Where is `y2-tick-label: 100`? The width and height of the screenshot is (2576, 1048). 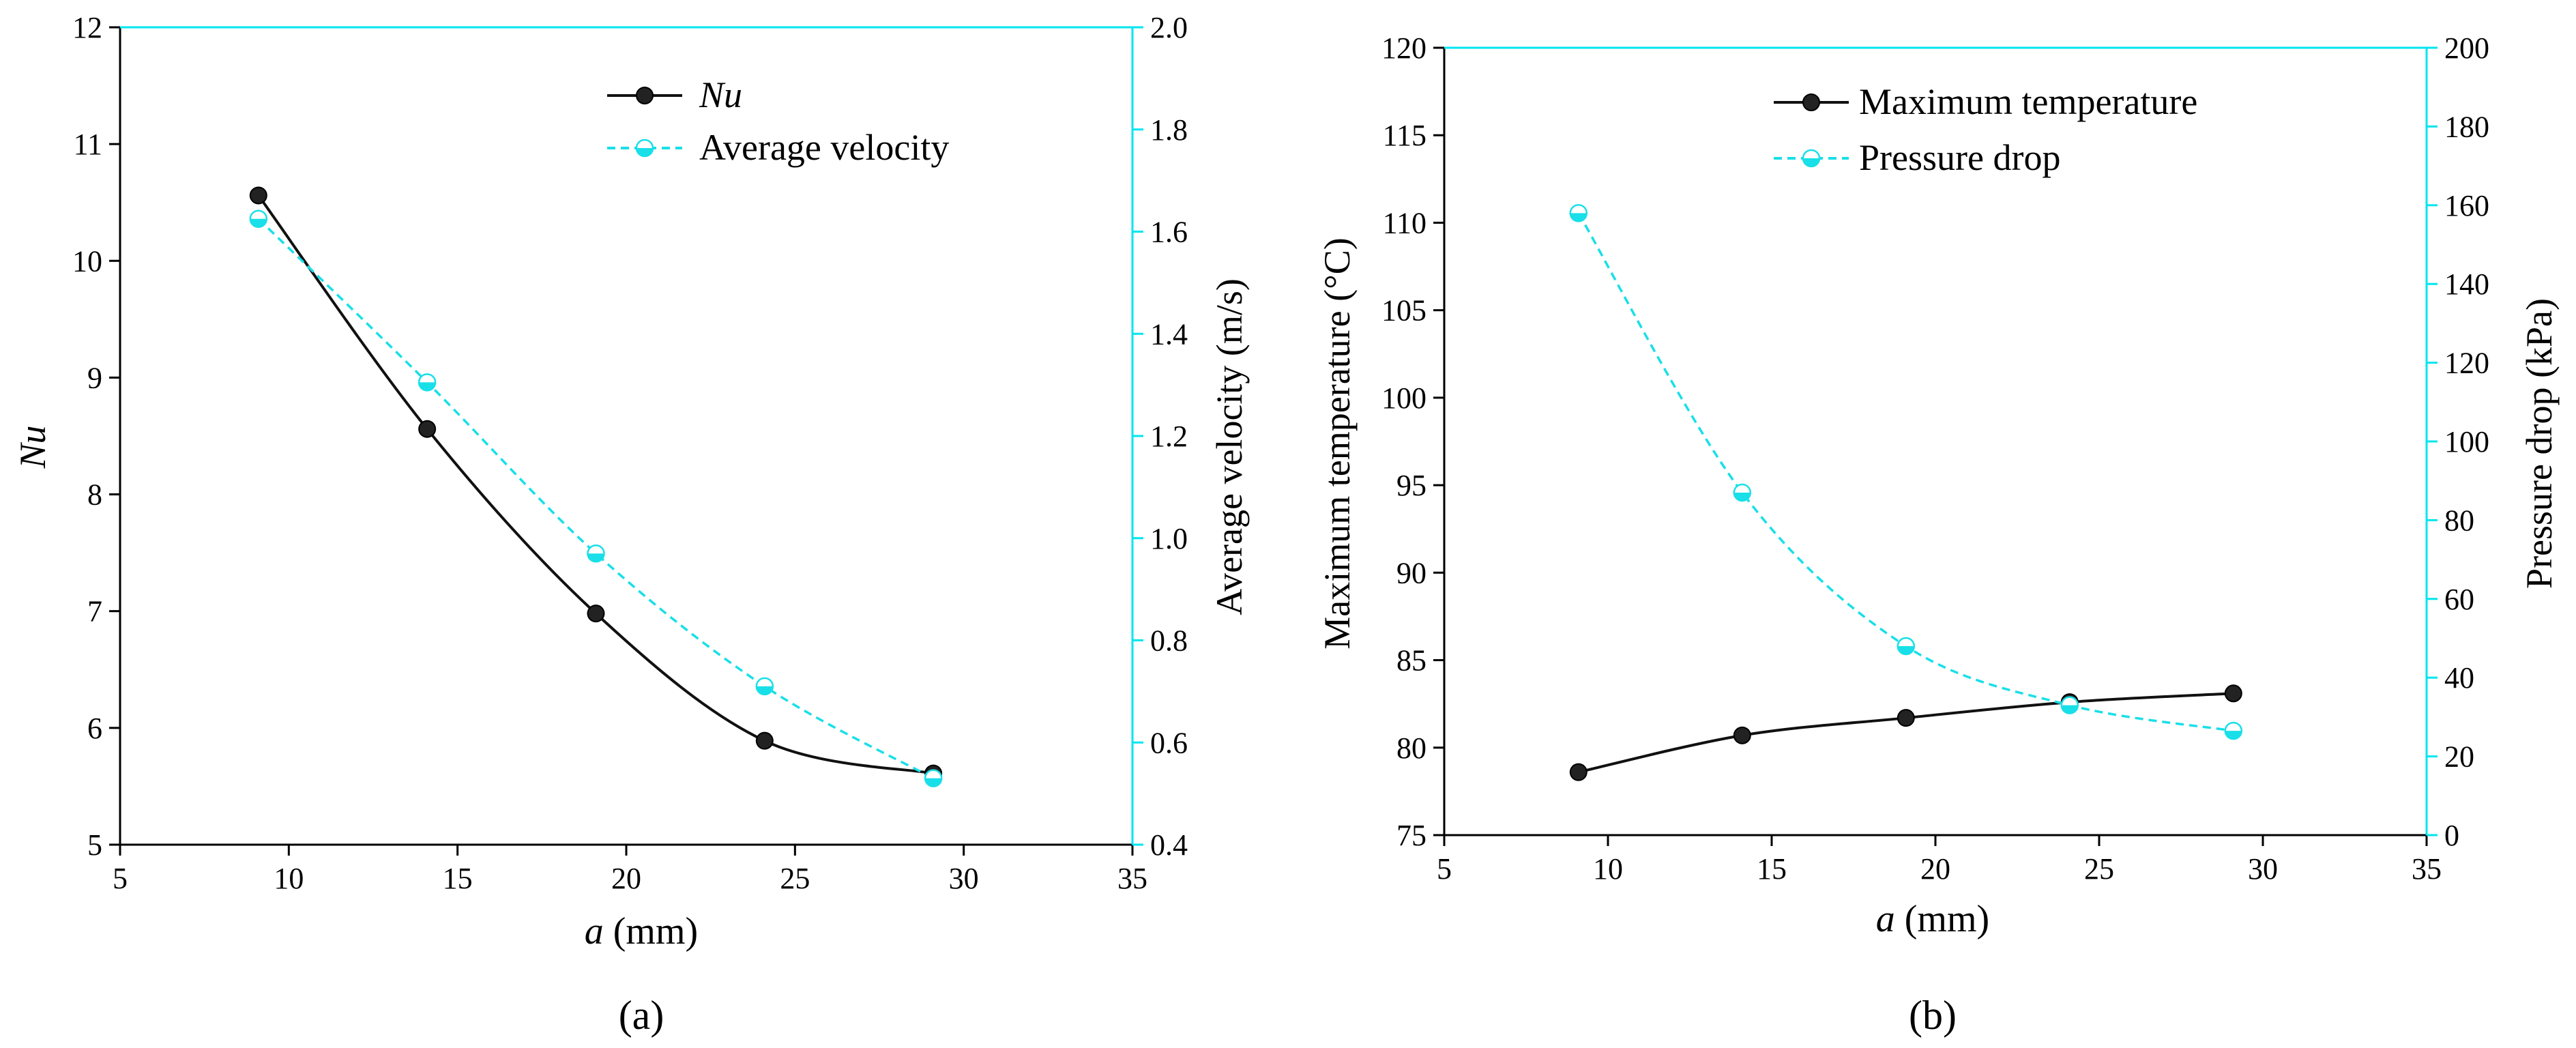 y2-tick-label: 100 is located at coordinates (2466, 441).